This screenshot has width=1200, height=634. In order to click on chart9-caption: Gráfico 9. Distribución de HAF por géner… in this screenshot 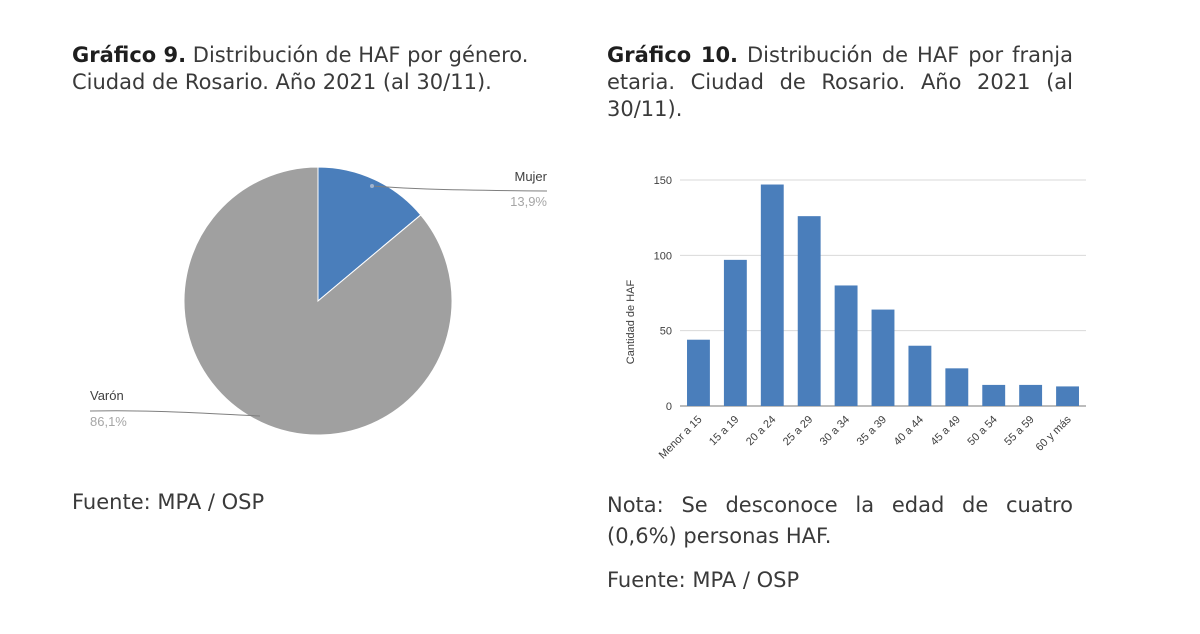, I will do `click(332, 69)`.